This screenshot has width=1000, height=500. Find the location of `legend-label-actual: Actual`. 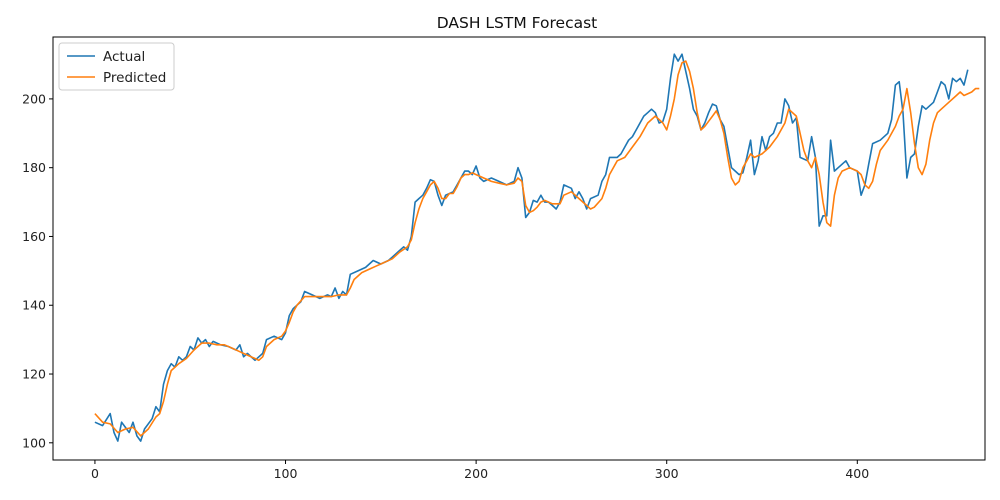

legend-label-actual: Actual is located at coordinates (124, 57).